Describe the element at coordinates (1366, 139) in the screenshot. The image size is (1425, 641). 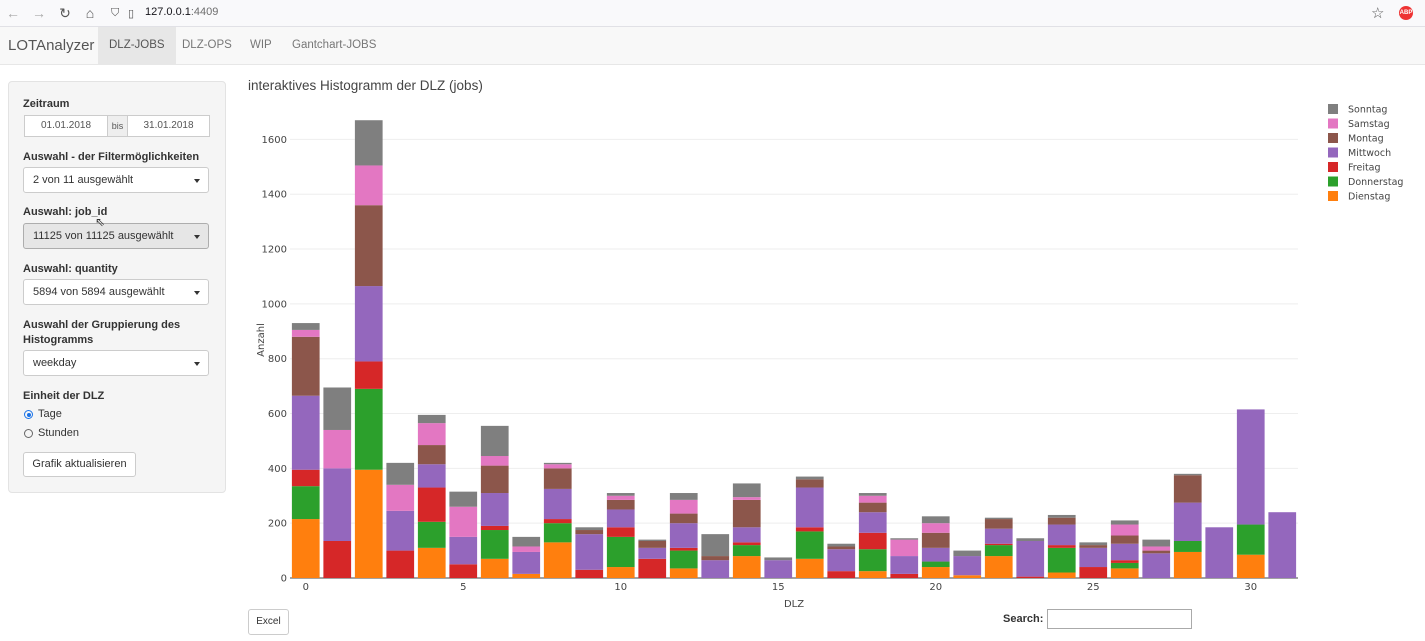
I see `legend-label: Montag` at that location.